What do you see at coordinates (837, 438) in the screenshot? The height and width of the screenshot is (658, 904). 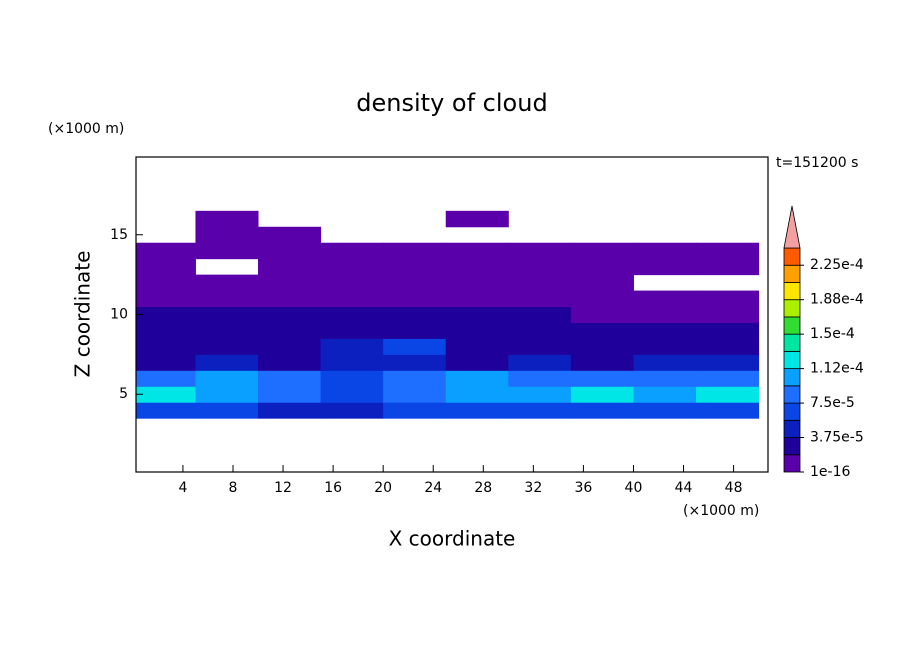 I see `colorbar-label: 3.75e-5` at bounding box center [837, 438].